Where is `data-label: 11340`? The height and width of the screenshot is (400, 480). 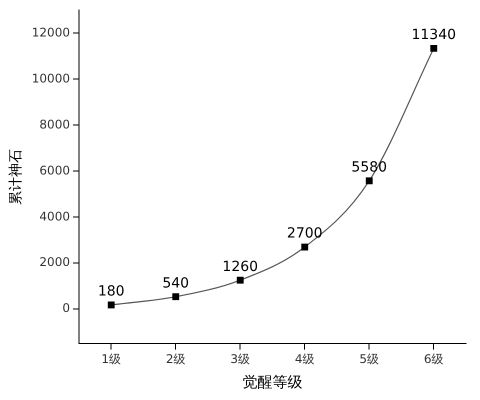
data-label: 11340 is located at coordinates (433, 35).